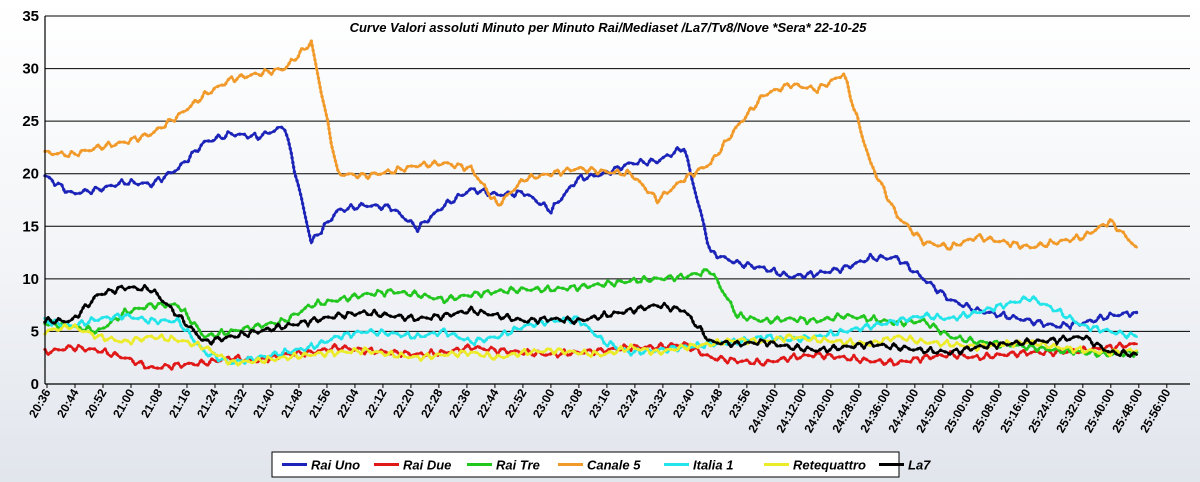 The height and width of the screenshot is (482, 1200). Describe the element at coordinates (591, 356) in the screenshot. I see `series-markers-rai-due` at that location.